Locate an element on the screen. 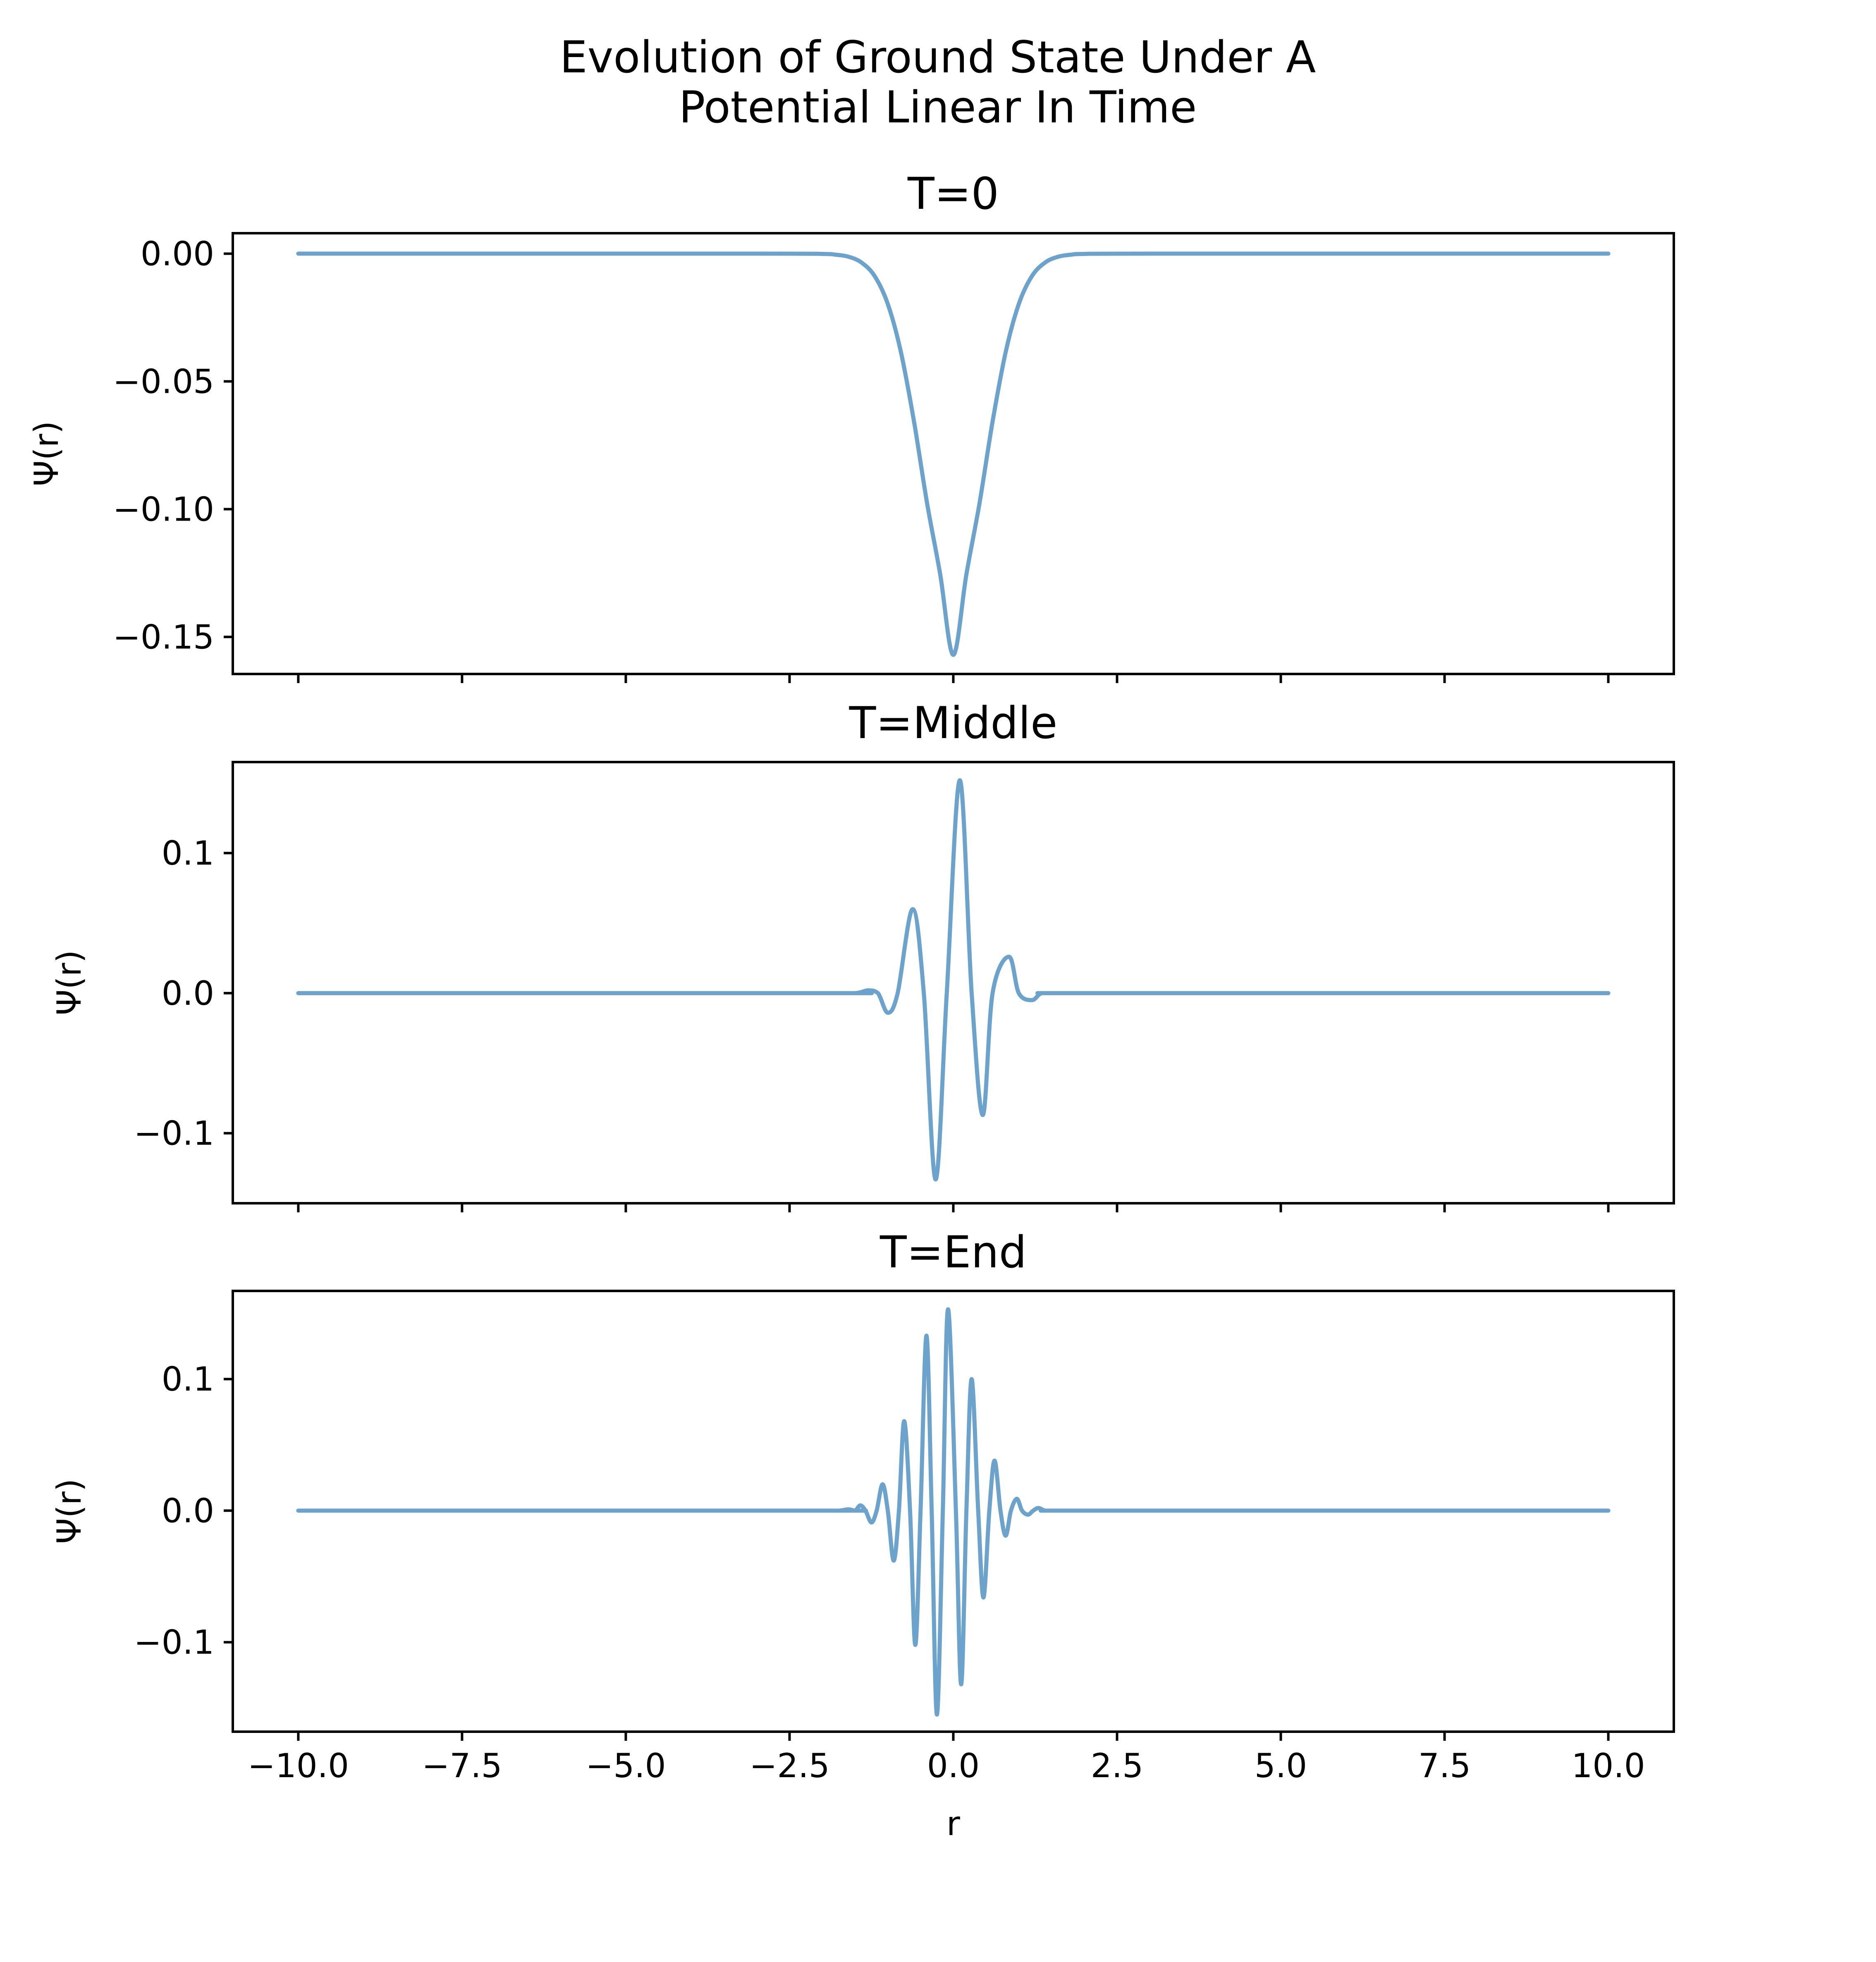  x-tick-label: −10.0 is located at coordinates (299, 1766).